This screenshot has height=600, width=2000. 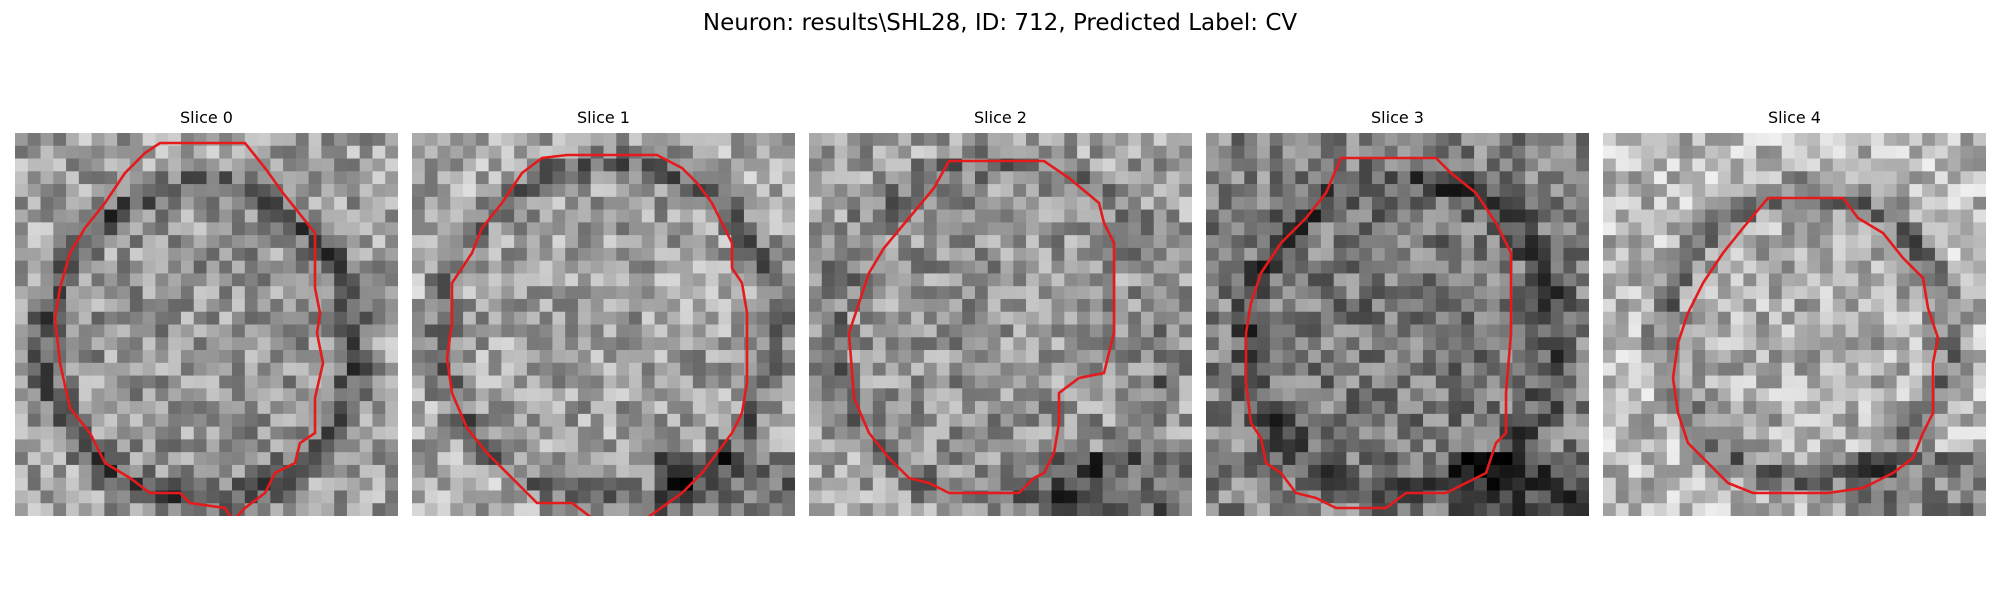 I want to click on slice-panel-4: Slice 4, so click(x=1794, y=313).